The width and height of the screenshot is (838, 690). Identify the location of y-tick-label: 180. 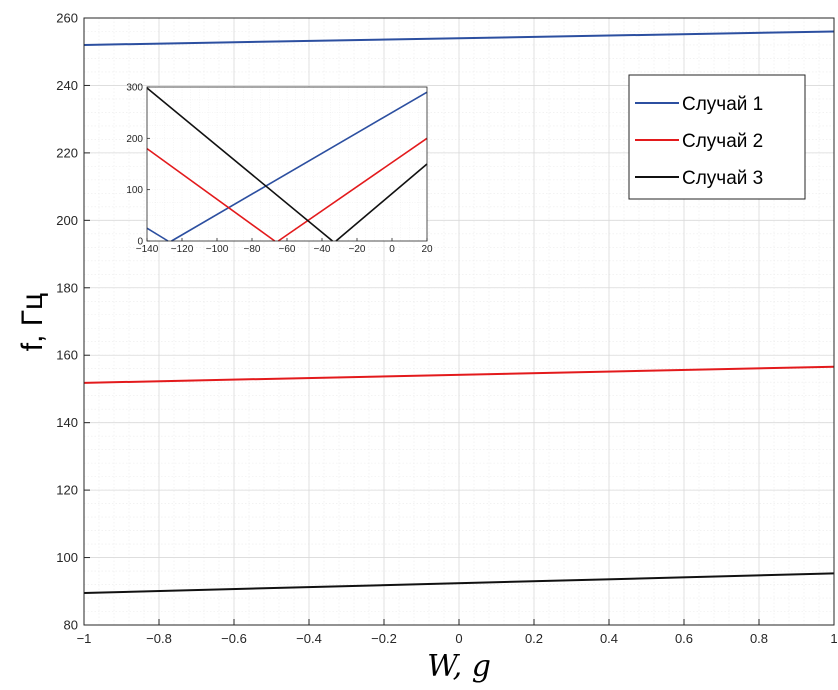
(67, 287).